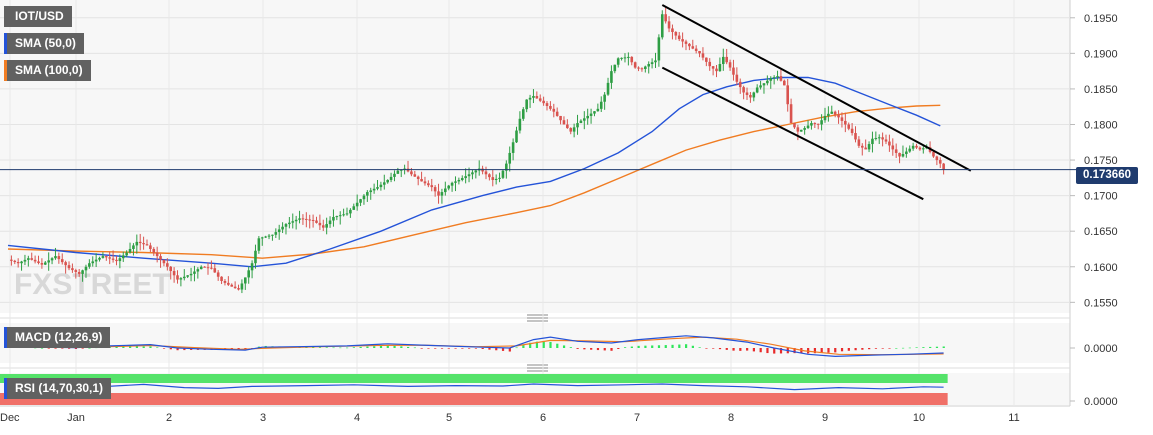 Image resolution: width=1153 pixels, height=435 pixels. Describe the element at coordinates (1101, 268) in the screenshot. I see `y-tick-label: 0.1600` at that location.